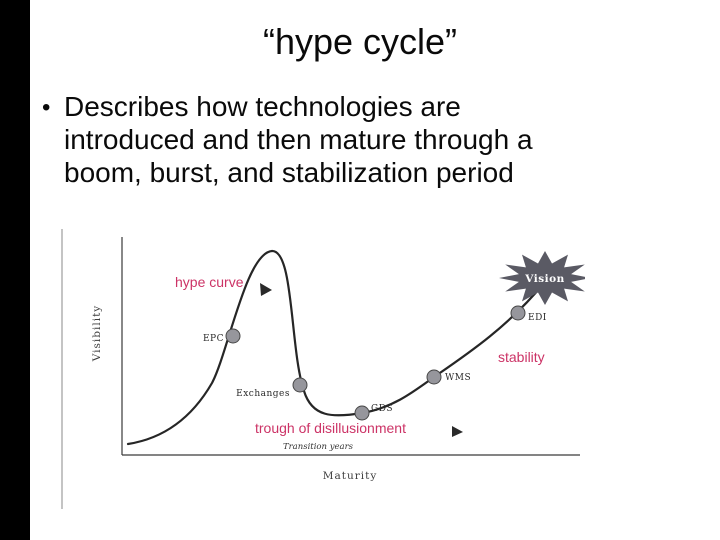 Image resolution: width=720 pixels, height=540 pixels. I want to click on y-axis-label: Visibility, so click(97, 333).